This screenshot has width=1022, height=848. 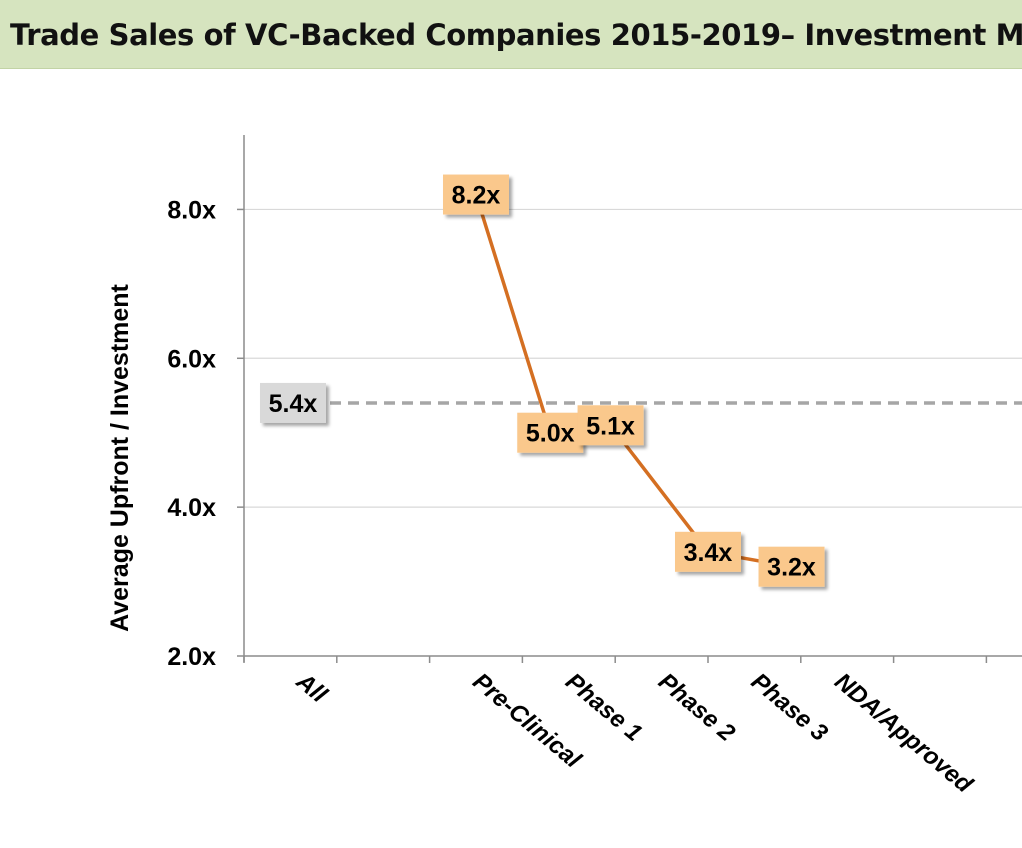 I want to click on y-axis-title: Average Upfront / Investment, so click(x=120, y=457).